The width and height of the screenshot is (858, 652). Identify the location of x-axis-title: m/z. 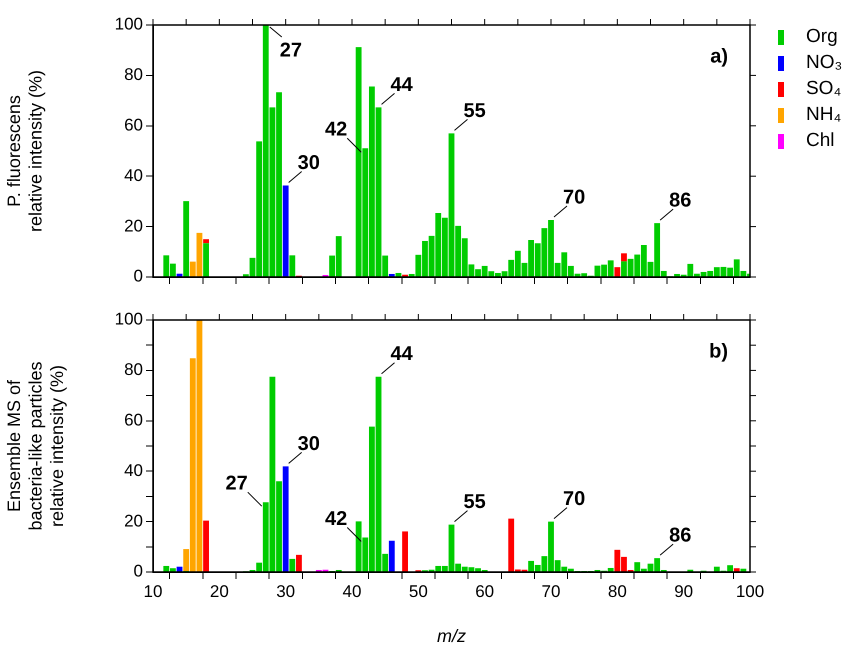
(451, 636).